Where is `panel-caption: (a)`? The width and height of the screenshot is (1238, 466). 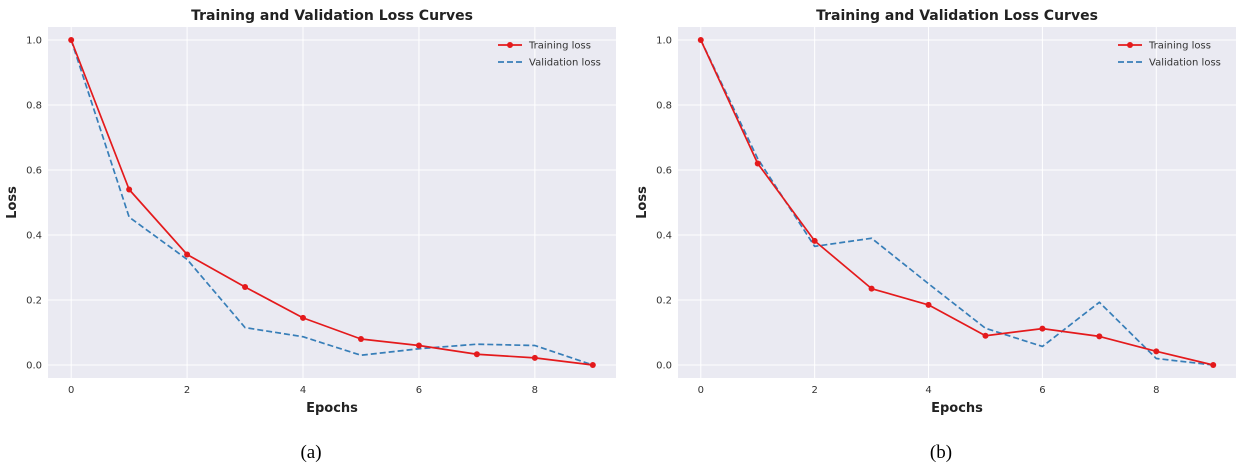
panel-caption: (a) is located at coordinates (310, 452).